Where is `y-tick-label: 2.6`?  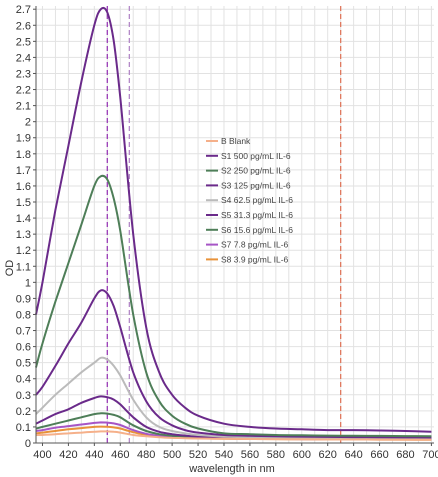
y-tick-label: 2.6 is located at coordinates (23, 26).